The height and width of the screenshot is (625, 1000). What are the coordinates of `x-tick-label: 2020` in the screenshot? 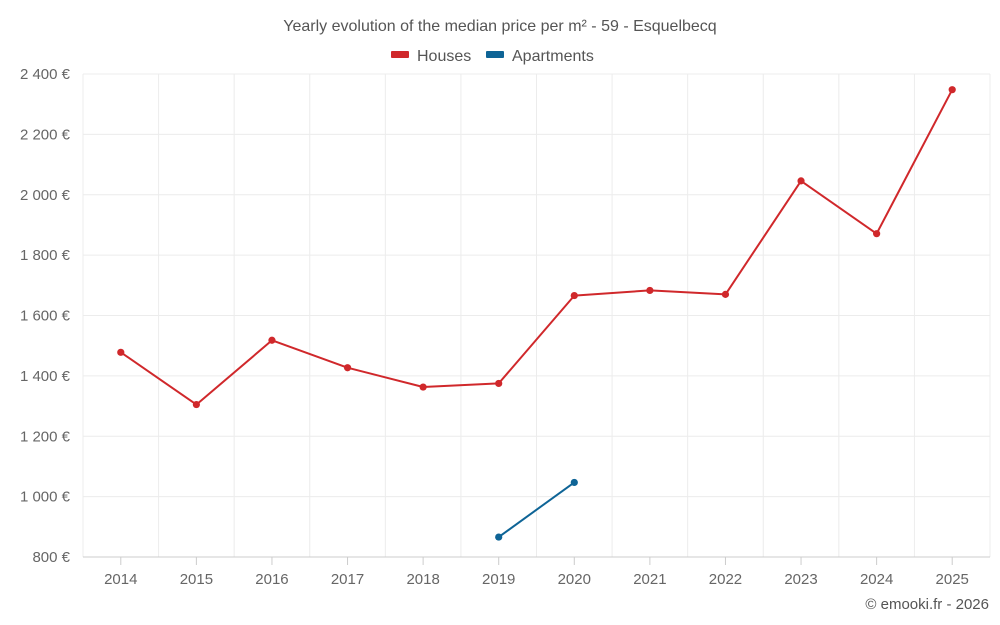 It's located at (574, 579).